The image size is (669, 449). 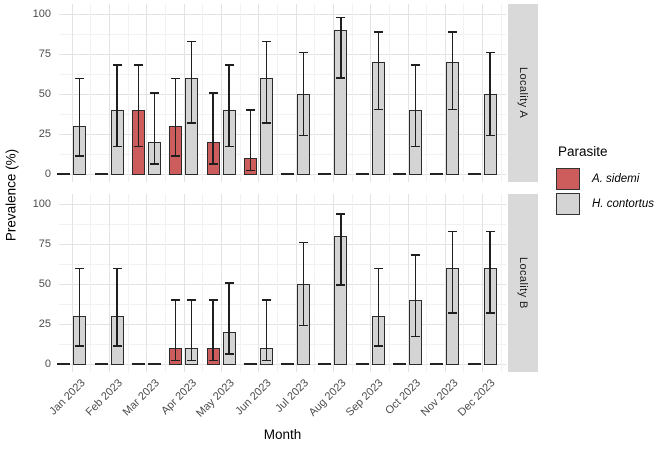 I want to click on facet-strip: Locality A, so click(x=523, y=93).